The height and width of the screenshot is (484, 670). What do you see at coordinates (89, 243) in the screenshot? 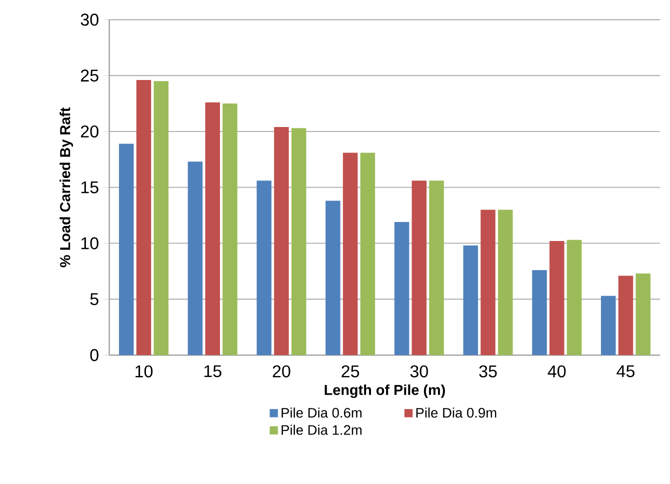
I see `y-tick-label: 10` at bounding box center [89, 243].